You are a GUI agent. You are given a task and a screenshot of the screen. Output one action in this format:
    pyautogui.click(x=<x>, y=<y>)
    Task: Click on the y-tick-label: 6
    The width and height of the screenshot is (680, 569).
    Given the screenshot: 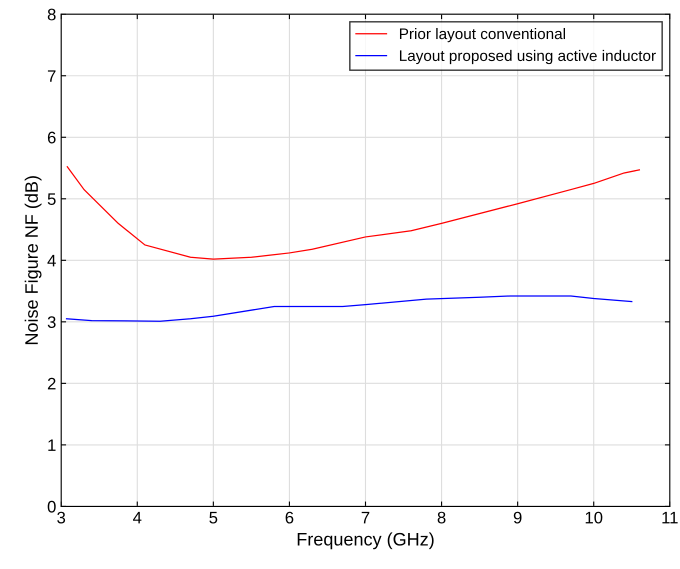 What is the action you would take?
    pyautogui.click(x=52, y=138)
    